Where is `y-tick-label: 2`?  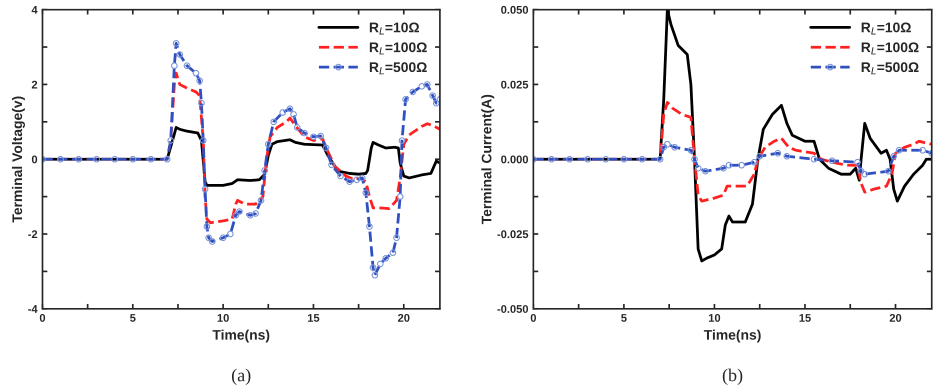
y-tick-label: 2 is located at coordinates (35, 84).